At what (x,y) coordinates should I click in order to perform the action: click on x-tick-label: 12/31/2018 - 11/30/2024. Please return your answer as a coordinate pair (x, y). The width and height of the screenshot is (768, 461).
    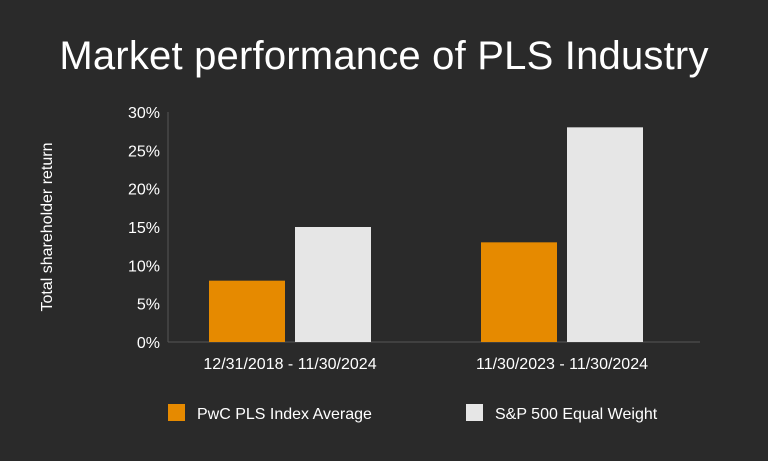
    Looking at the image, I should click on (289, 364).